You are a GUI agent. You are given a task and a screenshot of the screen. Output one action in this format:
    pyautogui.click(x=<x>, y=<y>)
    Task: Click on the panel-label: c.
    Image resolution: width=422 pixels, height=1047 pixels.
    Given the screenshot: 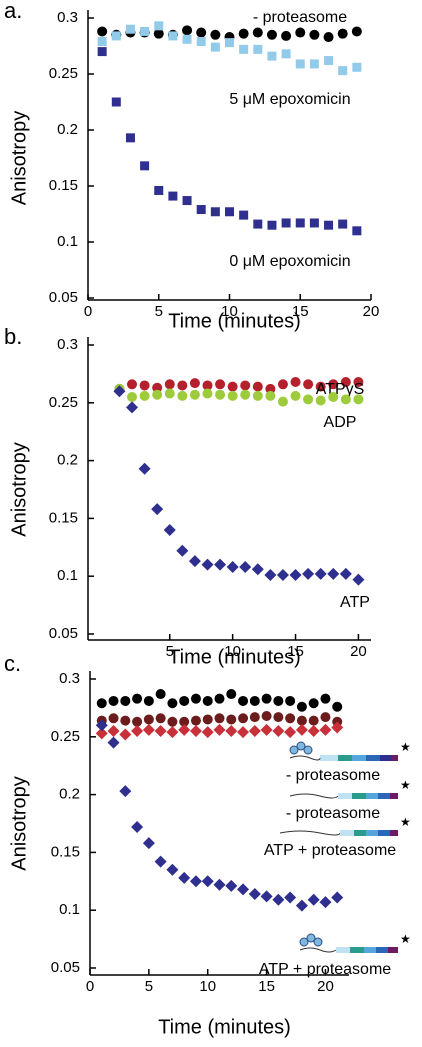 What is the action you would take?
    pyautogui.click(x=12, y=663)
    